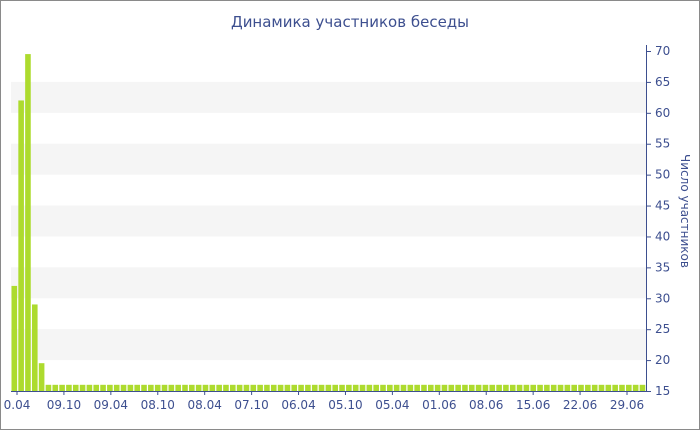  Describe the element at coordinates (298, 405) in the screenshot. I see `x-tick-label: 06.04` at that location.